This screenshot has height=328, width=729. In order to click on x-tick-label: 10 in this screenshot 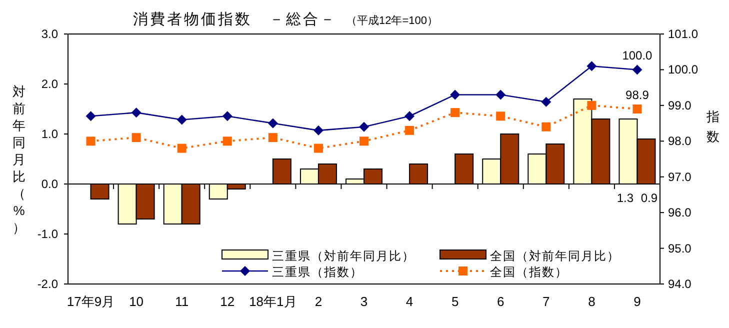, I will do `click(136, 301)`.